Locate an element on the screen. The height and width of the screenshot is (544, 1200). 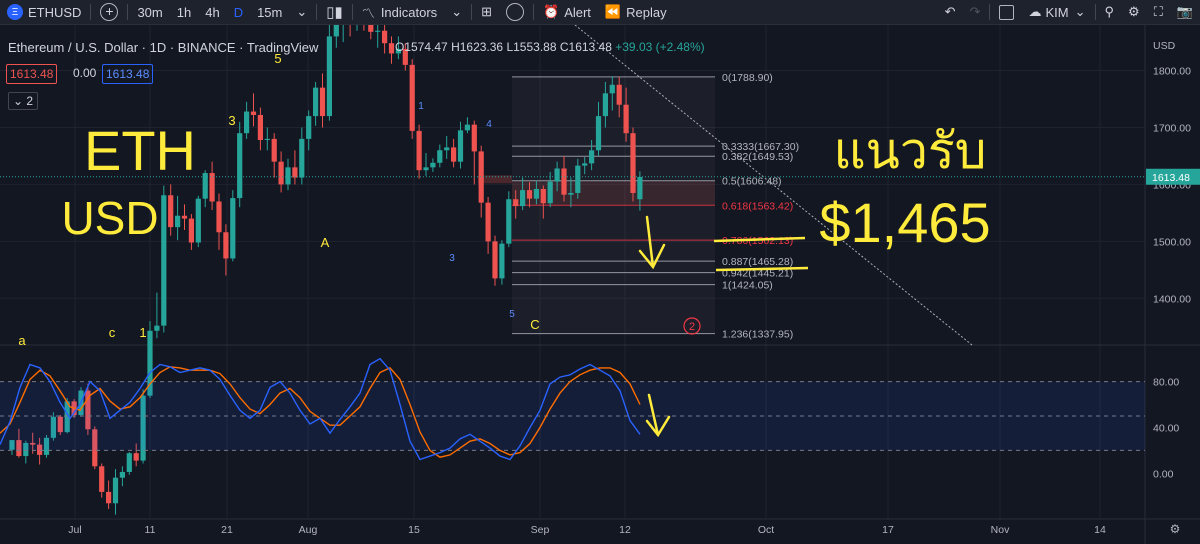
interval-4h: 4h is located at coordinates (212, 12).